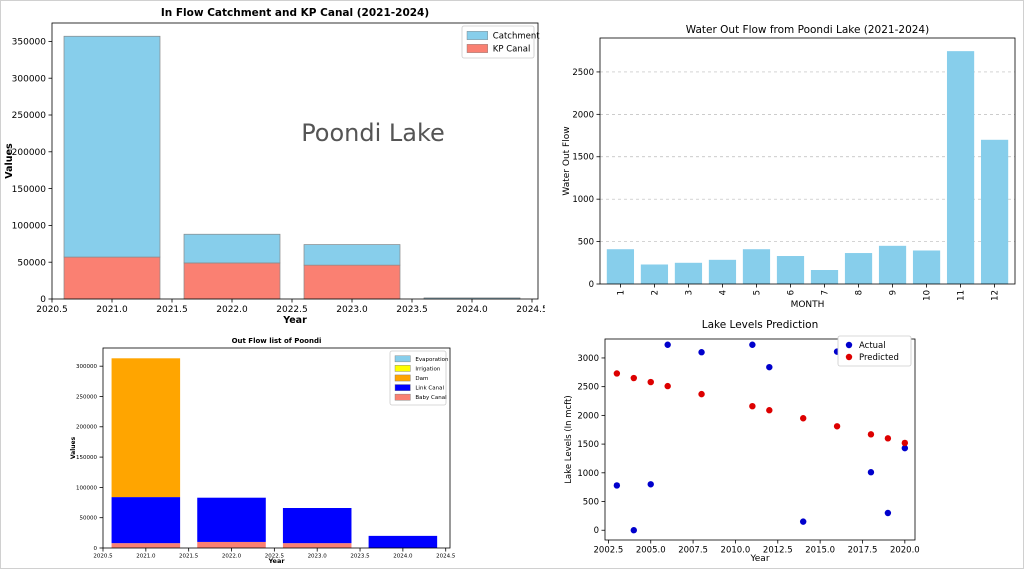 This screenshot has height=569, width=1024. I want to click on outflow-list-y-axis-label: Values, so click(73, 447).